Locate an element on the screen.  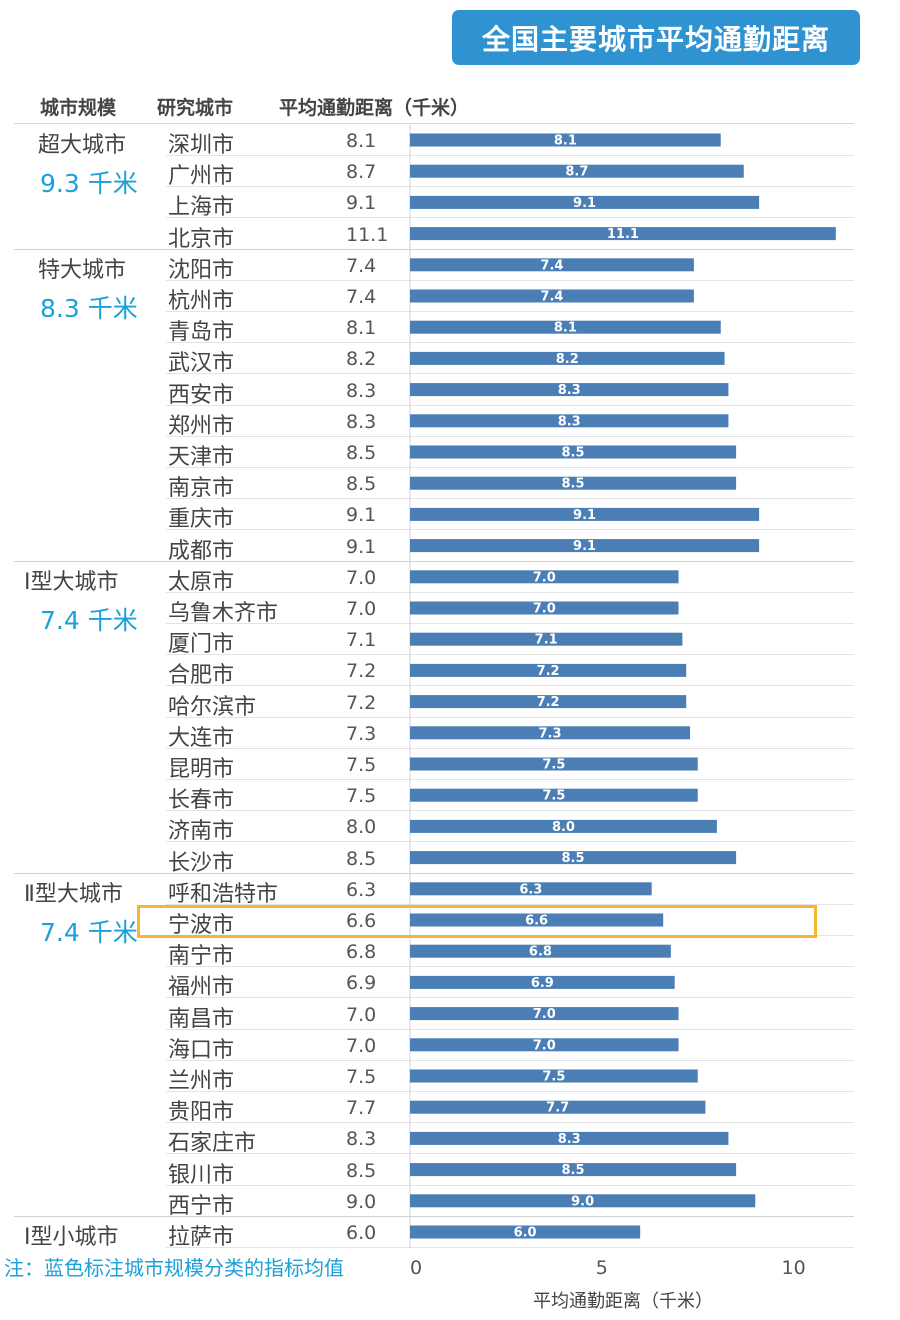
city-name: 西安市 is located at coordinates (201, 395).